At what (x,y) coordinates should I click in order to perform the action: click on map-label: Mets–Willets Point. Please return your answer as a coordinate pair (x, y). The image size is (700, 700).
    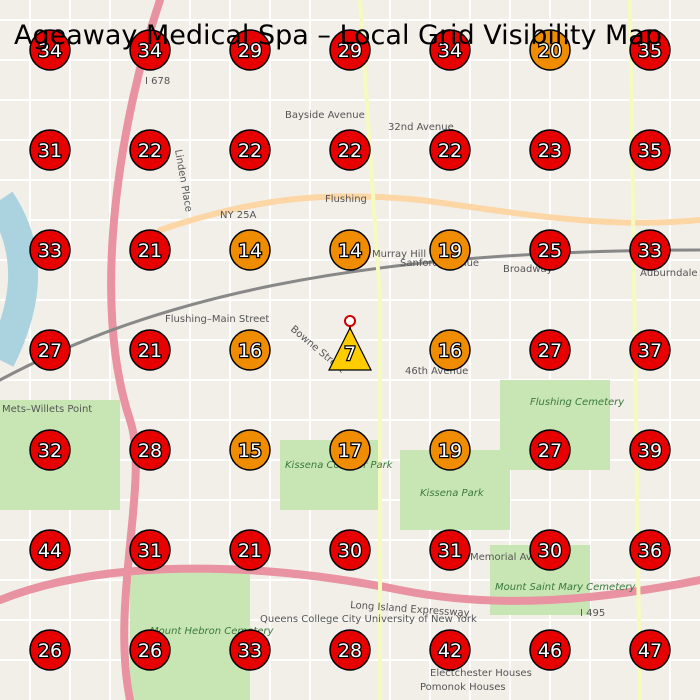
    Looking at the image, I should click on (47, 409).